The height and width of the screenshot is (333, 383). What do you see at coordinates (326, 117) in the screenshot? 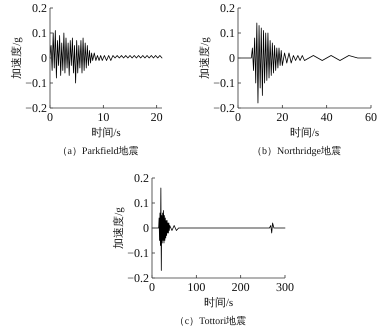
I see `x-tick-label: 40` at bounding box center [326, 117].